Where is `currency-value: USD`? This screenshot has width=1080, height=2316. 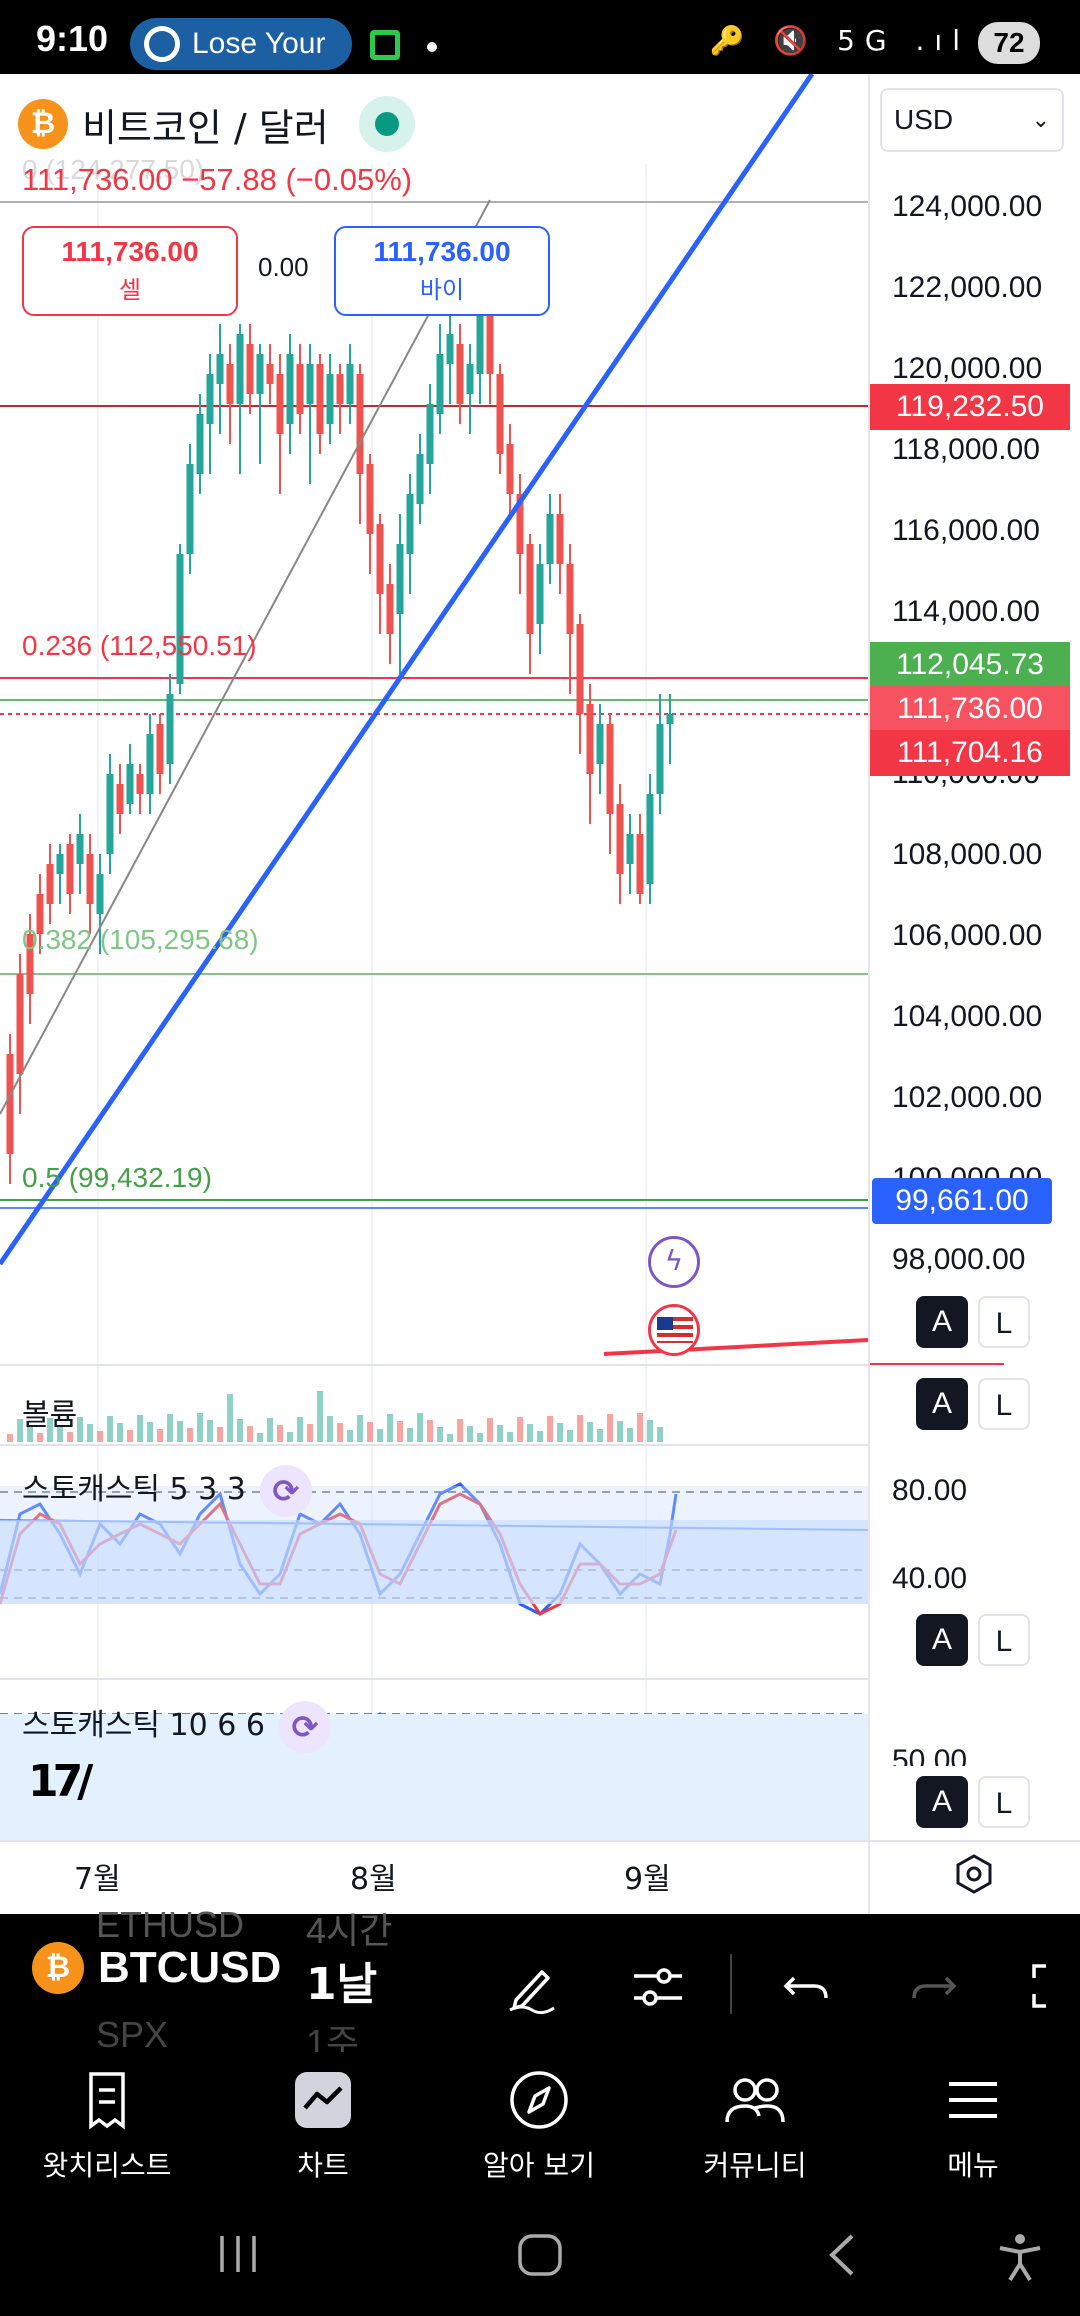 currency-value: USD is located at coordinates (924, 119).